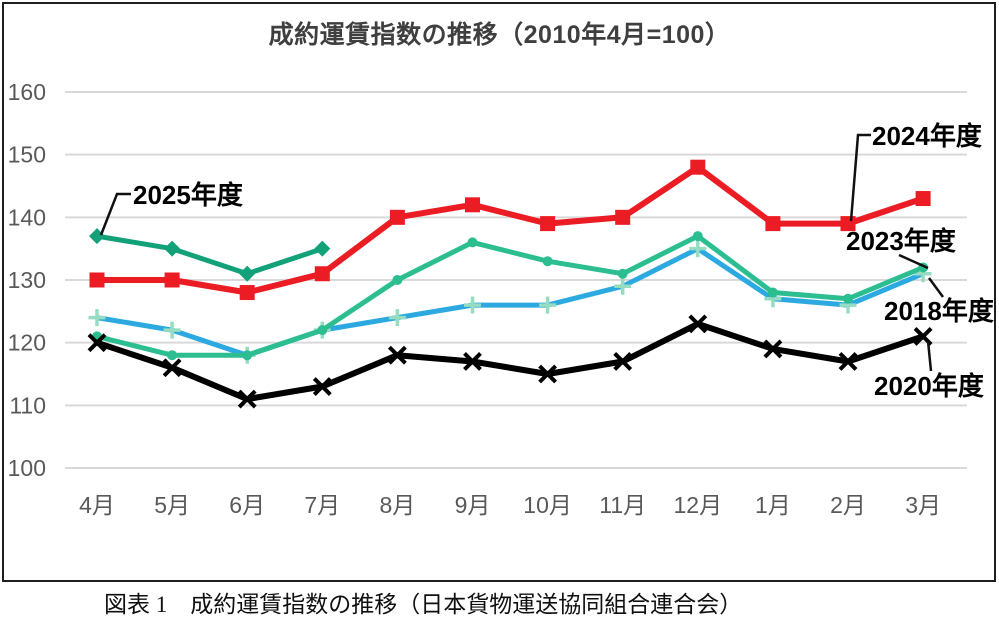  Describe the element at coordinates (939, 311) in the screenshot. I see `series-label-text: 2018年度` at that location.